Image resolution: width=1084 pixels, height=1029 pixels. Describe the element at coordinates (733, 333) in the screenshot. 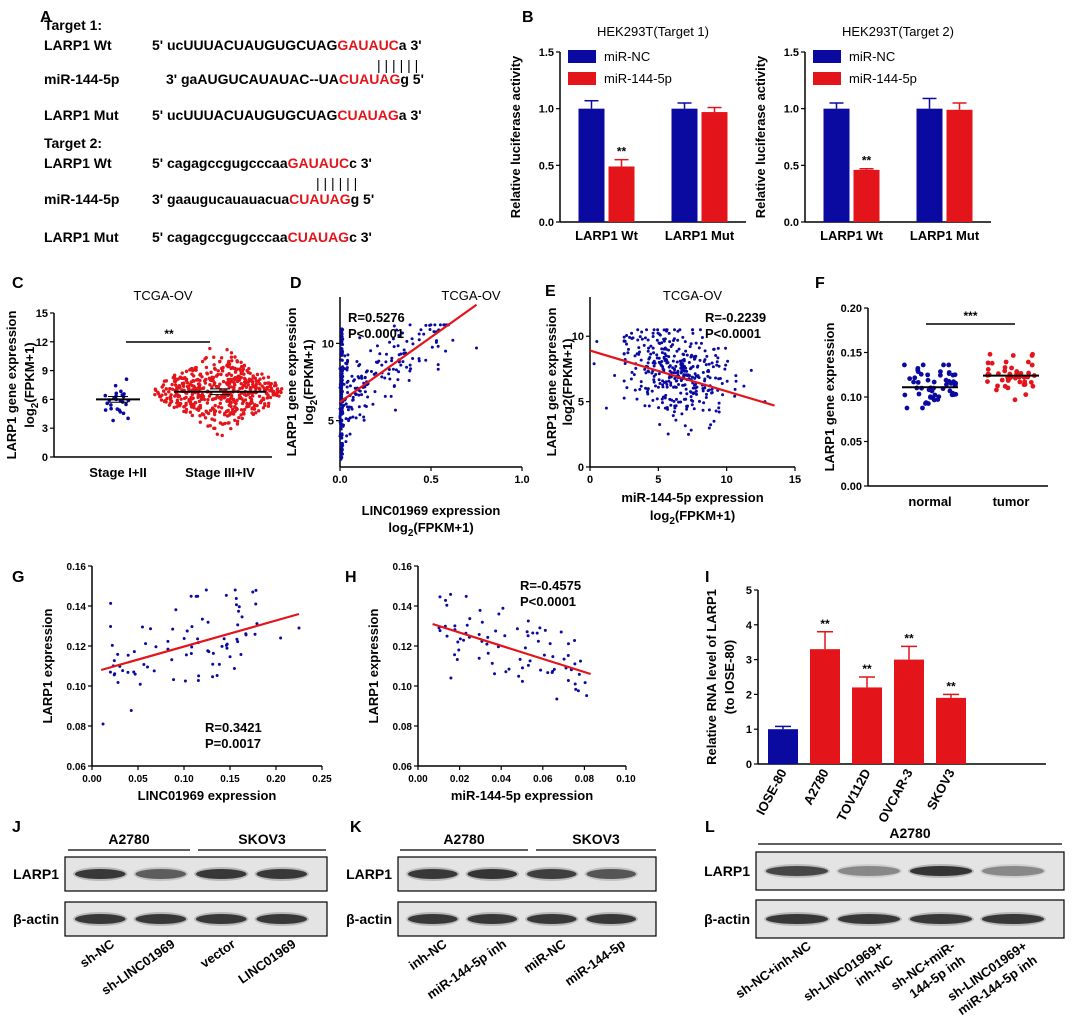

I see `p-value: P<0.0001` at that location.